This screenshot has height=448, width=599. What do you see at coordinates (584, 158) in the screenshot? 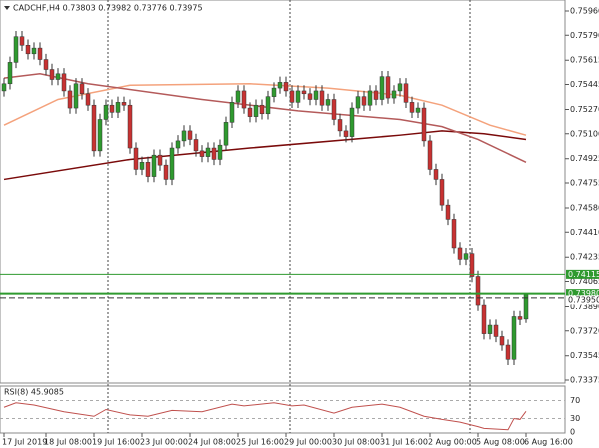
I see `y-tick-label: 0.74925` at bounding box center [584, 158].